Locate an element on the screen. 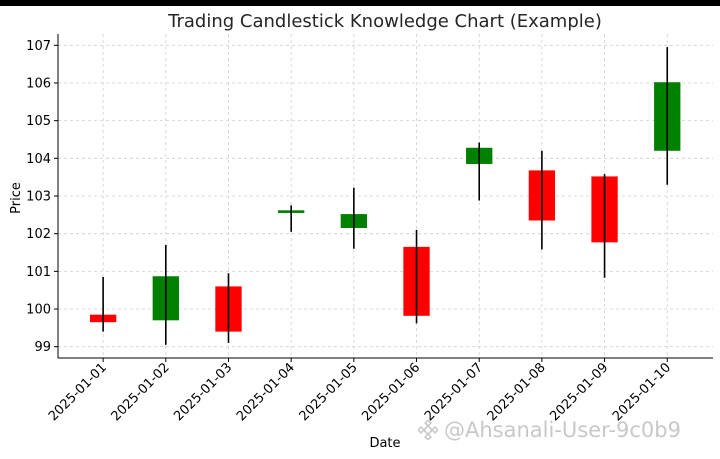 Image resolution: width=720 pixels, height=459 pixels. y-tick-label: 103 is located at coordinates (38, 197).